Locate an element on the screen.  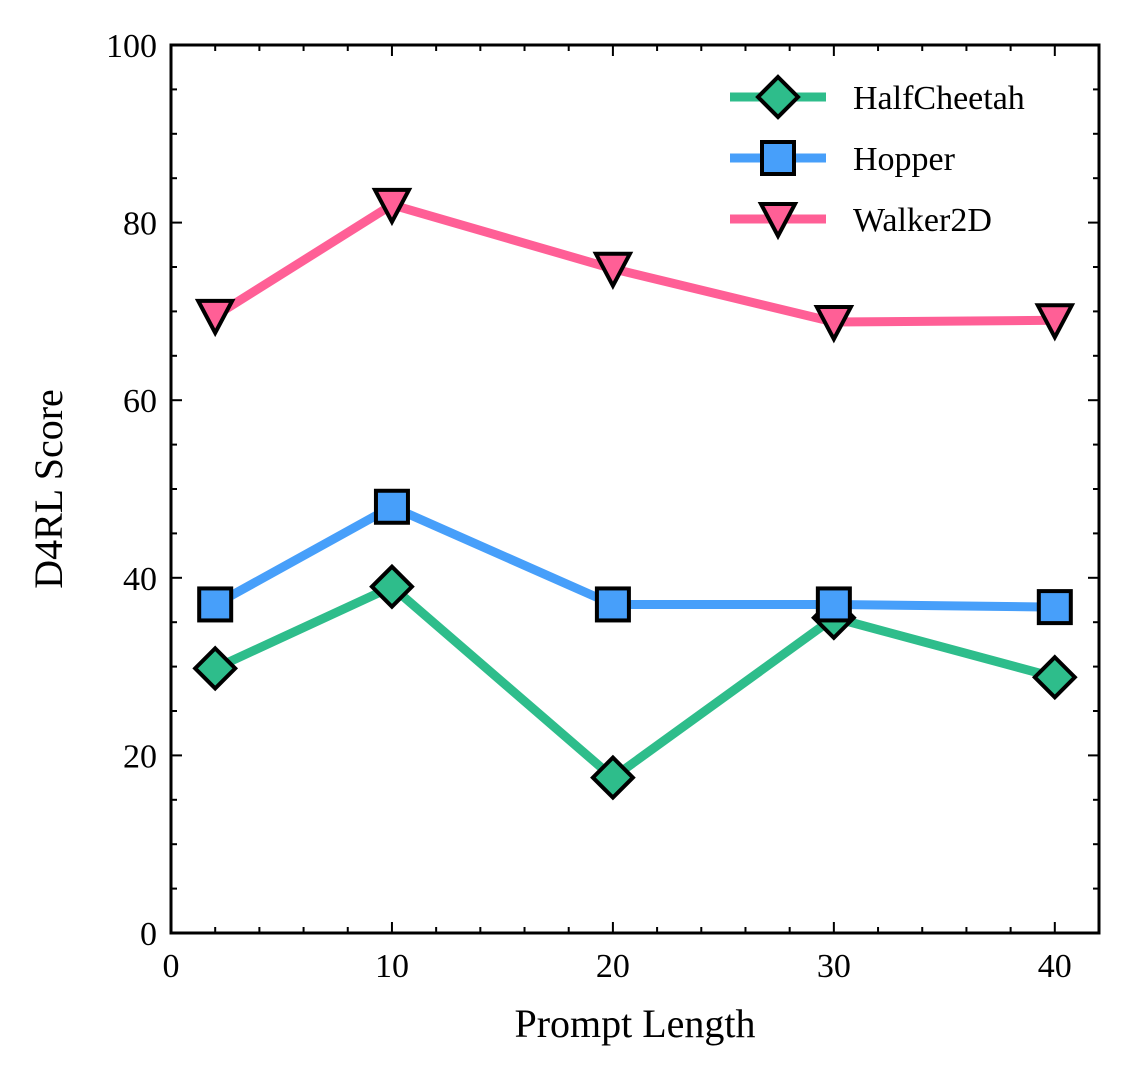
y-tick-label: 60 is located at coordinates (140, 401).